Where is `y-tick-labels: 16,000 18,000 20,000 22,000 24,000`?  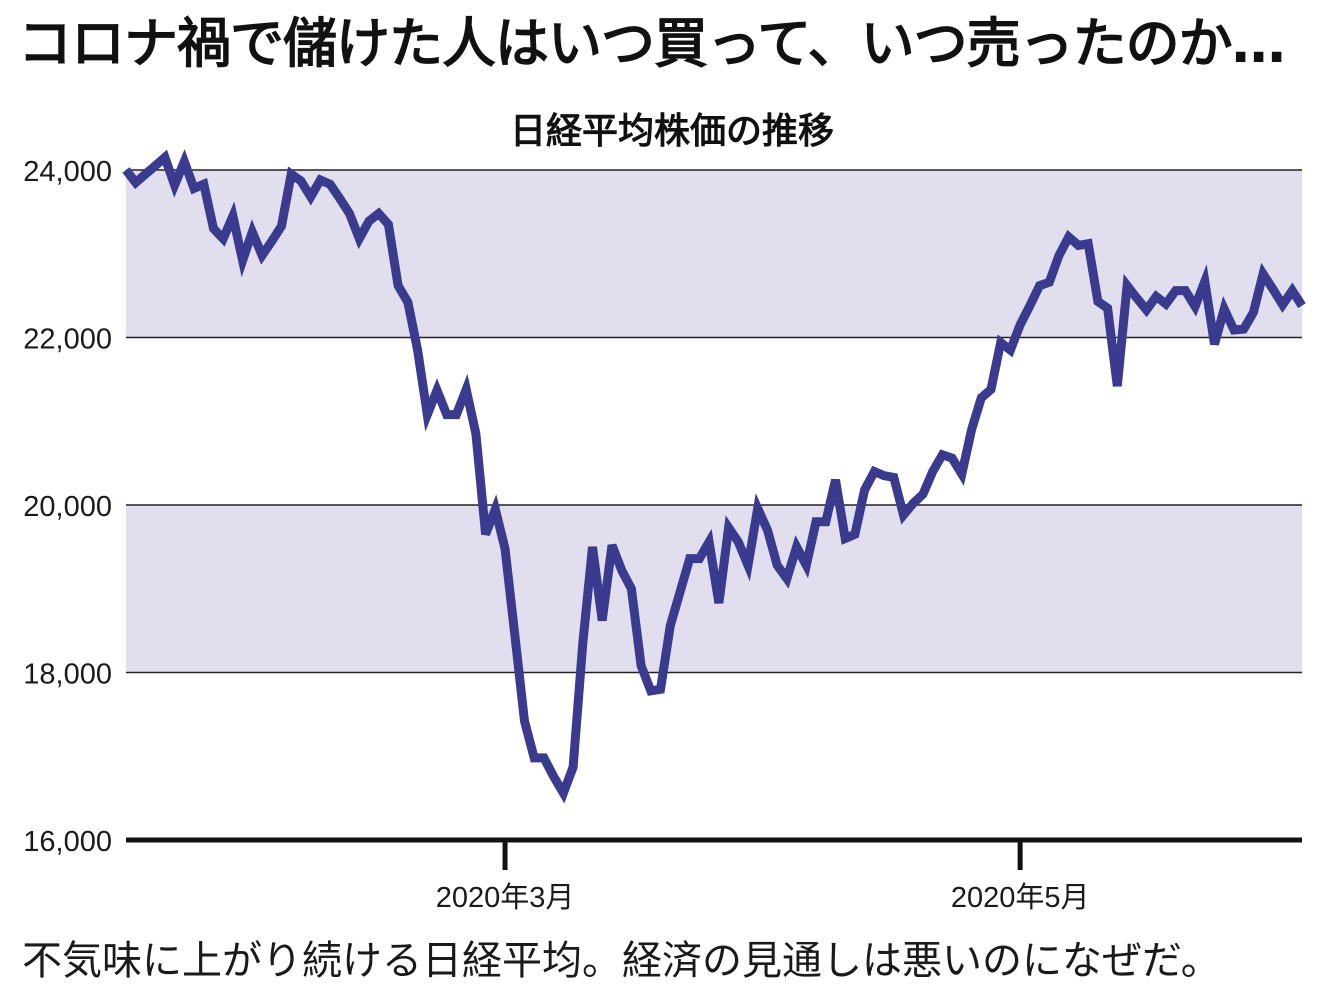 y-tick-labels: 16,000 18,000 20,000 22,000 24,000 is located at coordinates (67, 507).